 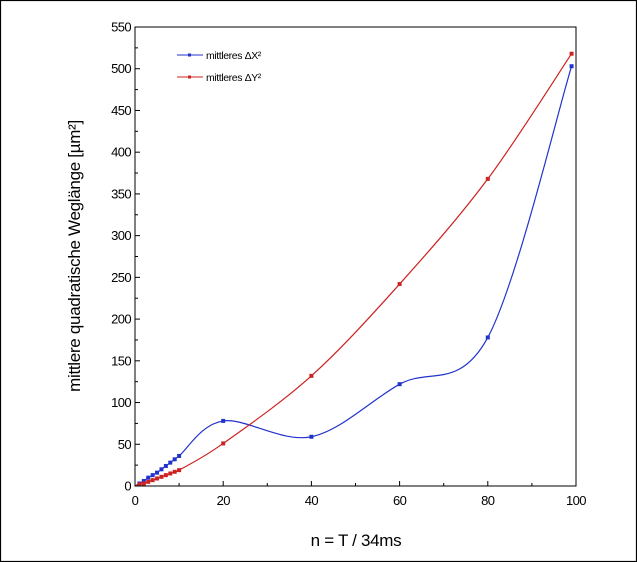 What do you see at coordinates (400, 500) in the screenshot?
I see `x-tick-label: 60` at bounding box center [400, 500].